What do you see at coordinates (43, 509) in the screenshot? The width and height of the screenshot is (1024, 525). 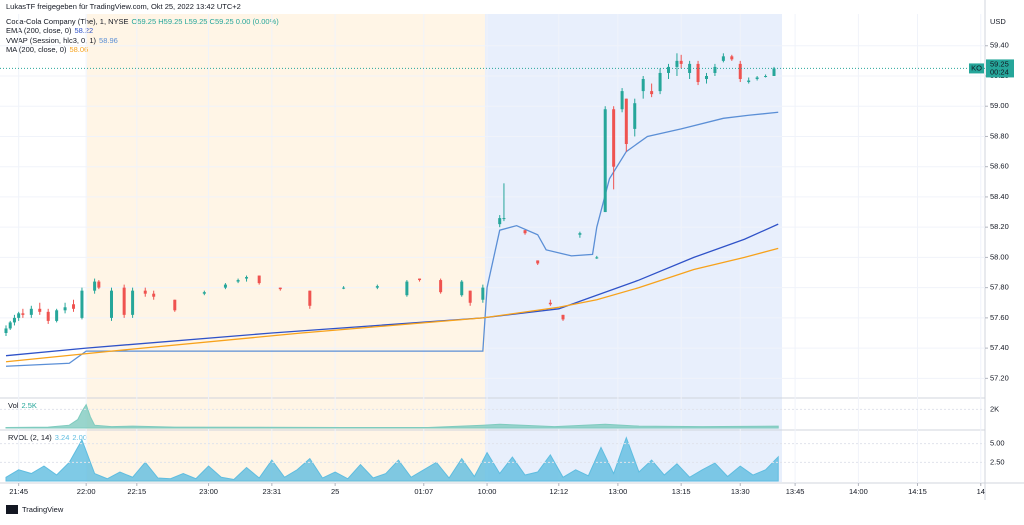 I see `brand: TradingView` at bounding box center [43, 509].